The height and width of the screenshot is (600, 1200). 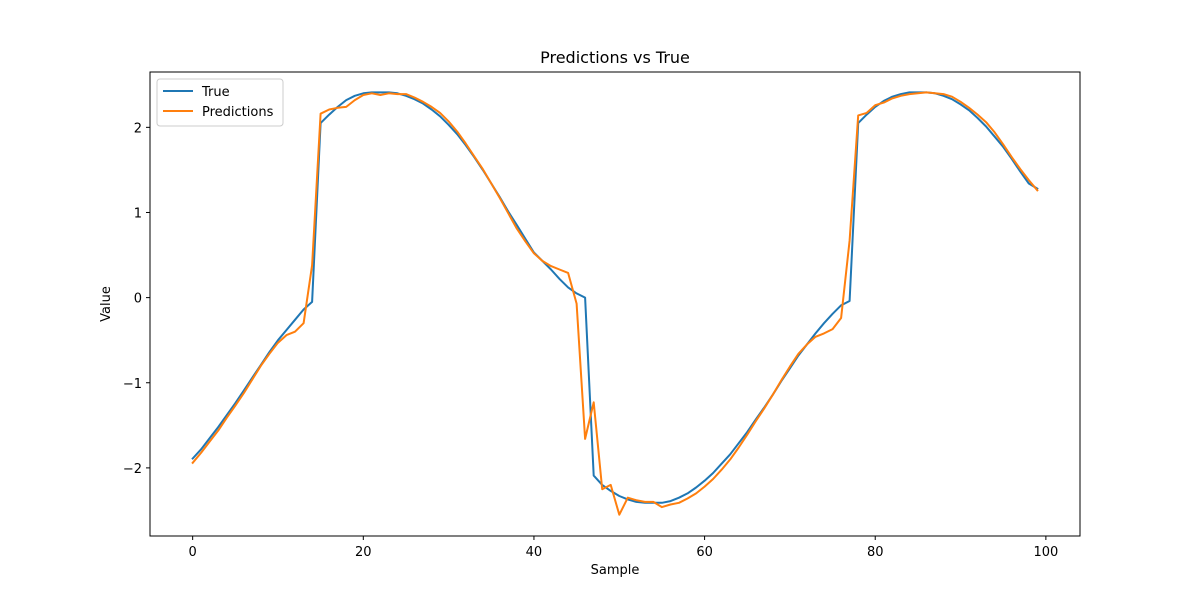 I want to click on y-axis: −2 −1 0 1 2, so click(x=136, y=299).